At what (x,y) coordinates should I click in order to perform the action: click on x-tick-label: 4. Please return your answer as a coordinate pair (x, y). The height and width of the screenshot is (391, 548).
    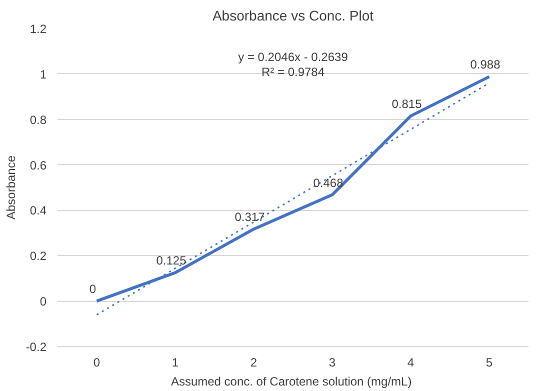
    Looking at the image, I should click on (410, 363).